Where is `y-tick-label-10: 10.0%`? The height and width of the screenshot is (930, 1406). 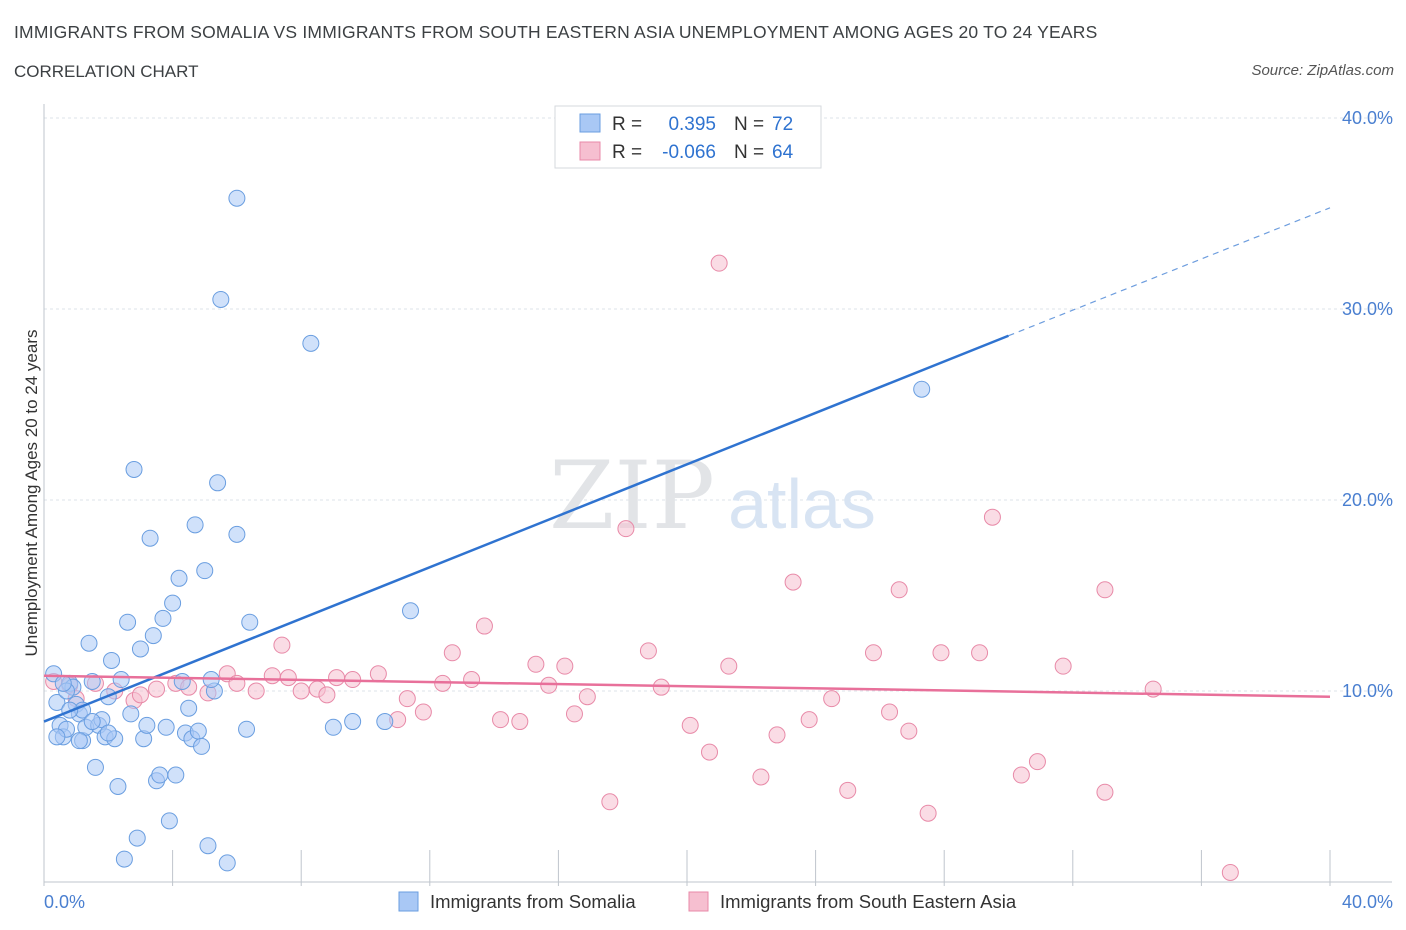
y-tick-label-10: 10.0% is located at coordinates (1367, 691).